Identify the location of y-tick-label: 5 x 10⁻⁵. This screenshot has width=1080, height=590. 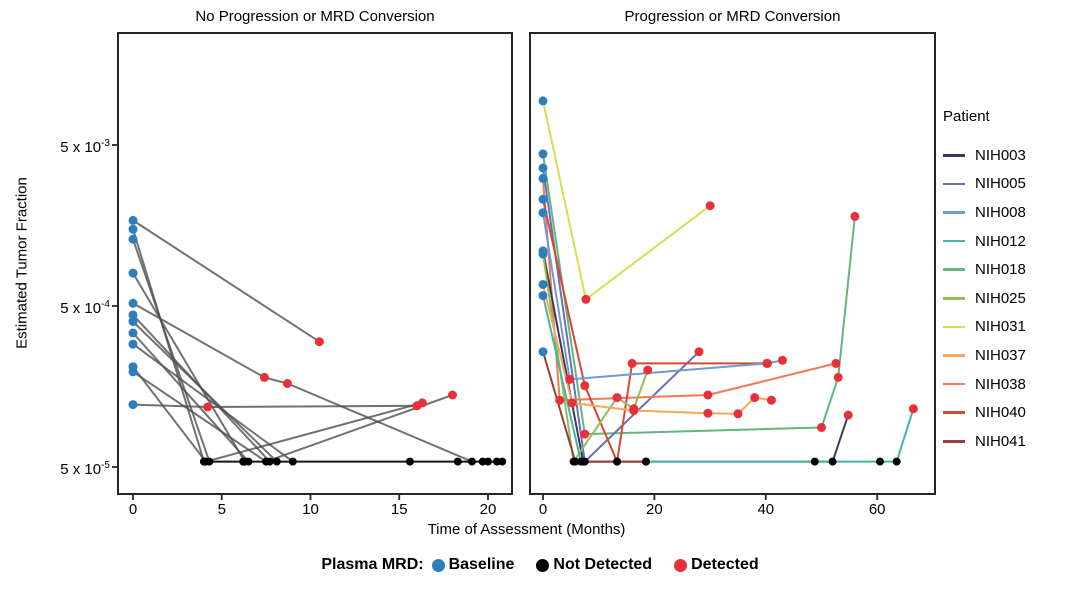
(85, 469).